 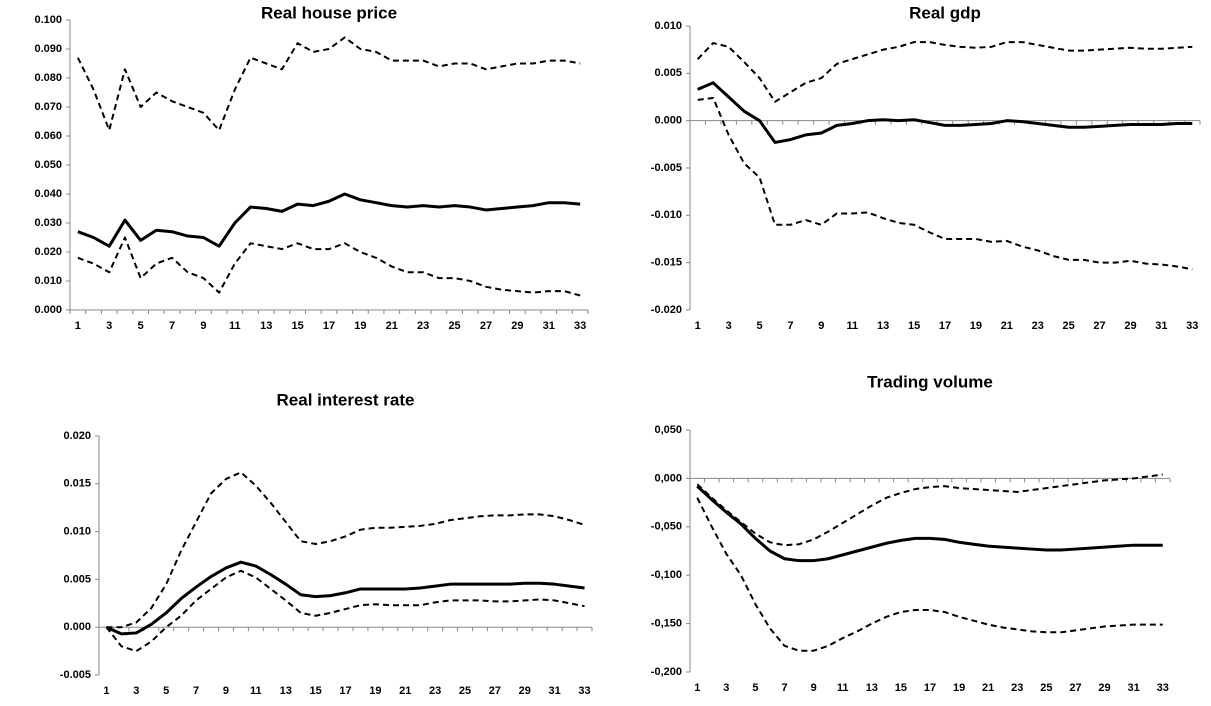 I want to click on y-tick-label: -0.015, so click(x=666, y=263).